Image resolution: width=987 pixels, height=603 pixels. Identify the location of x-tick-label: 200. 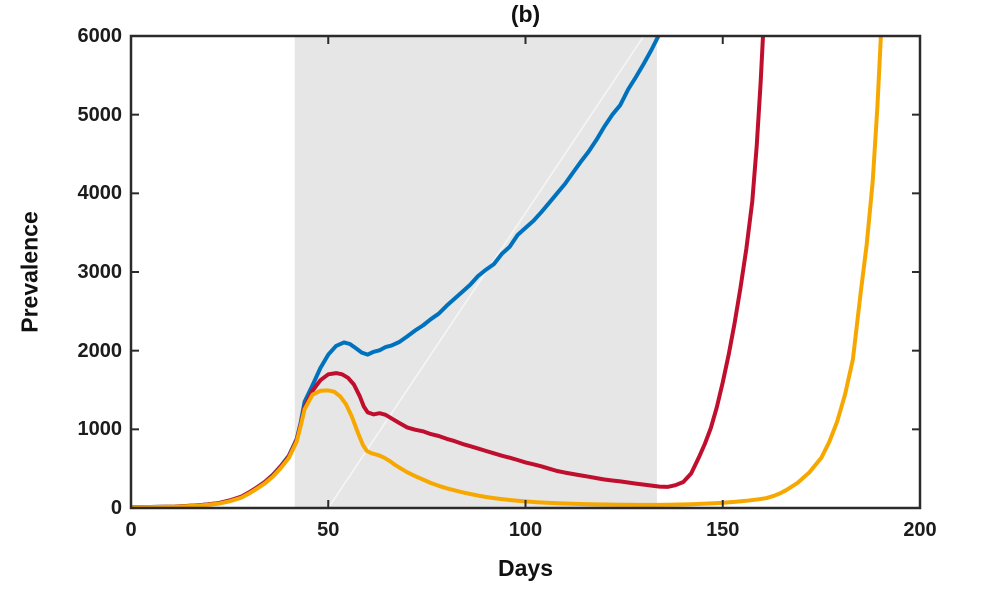
(920, 530).